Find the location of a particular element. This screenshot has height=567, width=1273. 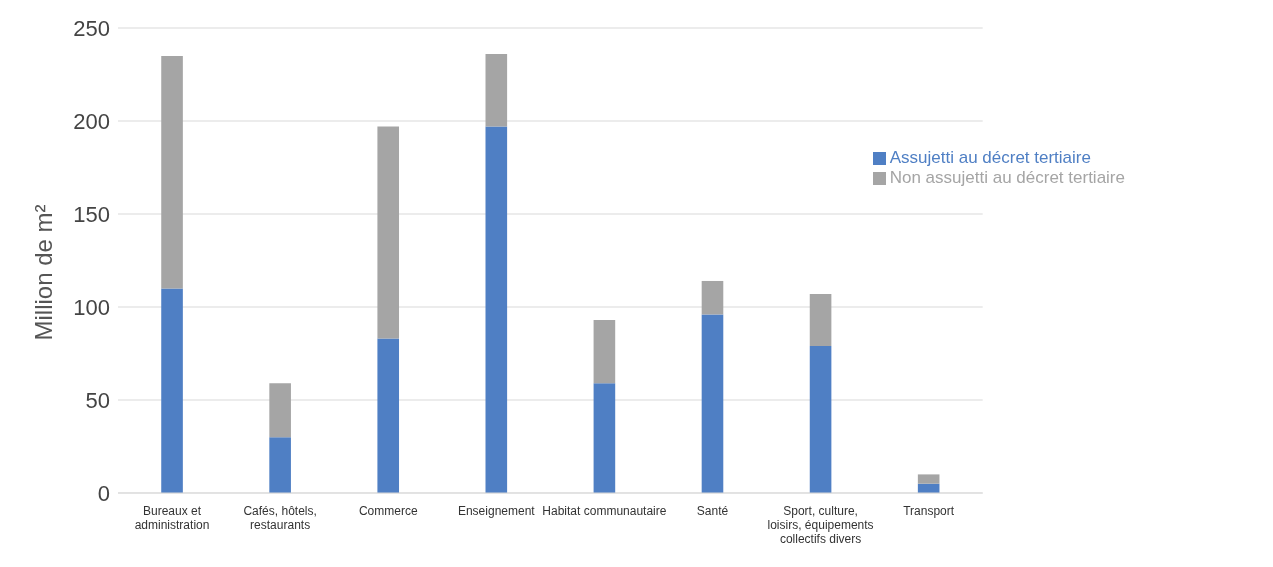

x-tick-label: Commerce is located at coordinates (388, 511).